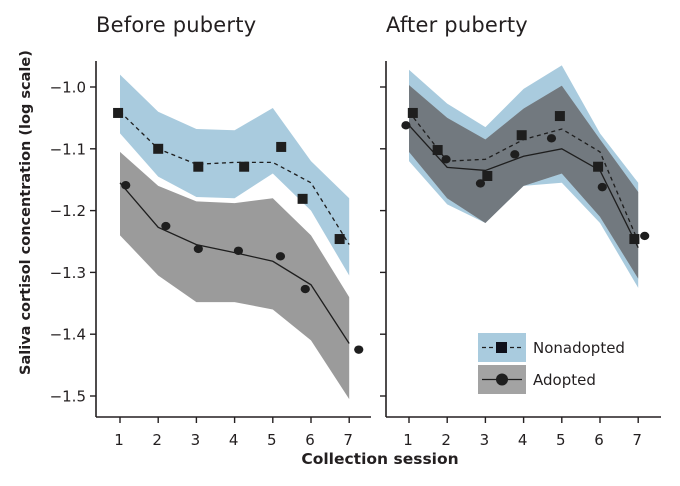 Image resolution: width=680 pixels, height=486 pixels. I want to click on y-tick-label: −1.3, so click(68, 273).